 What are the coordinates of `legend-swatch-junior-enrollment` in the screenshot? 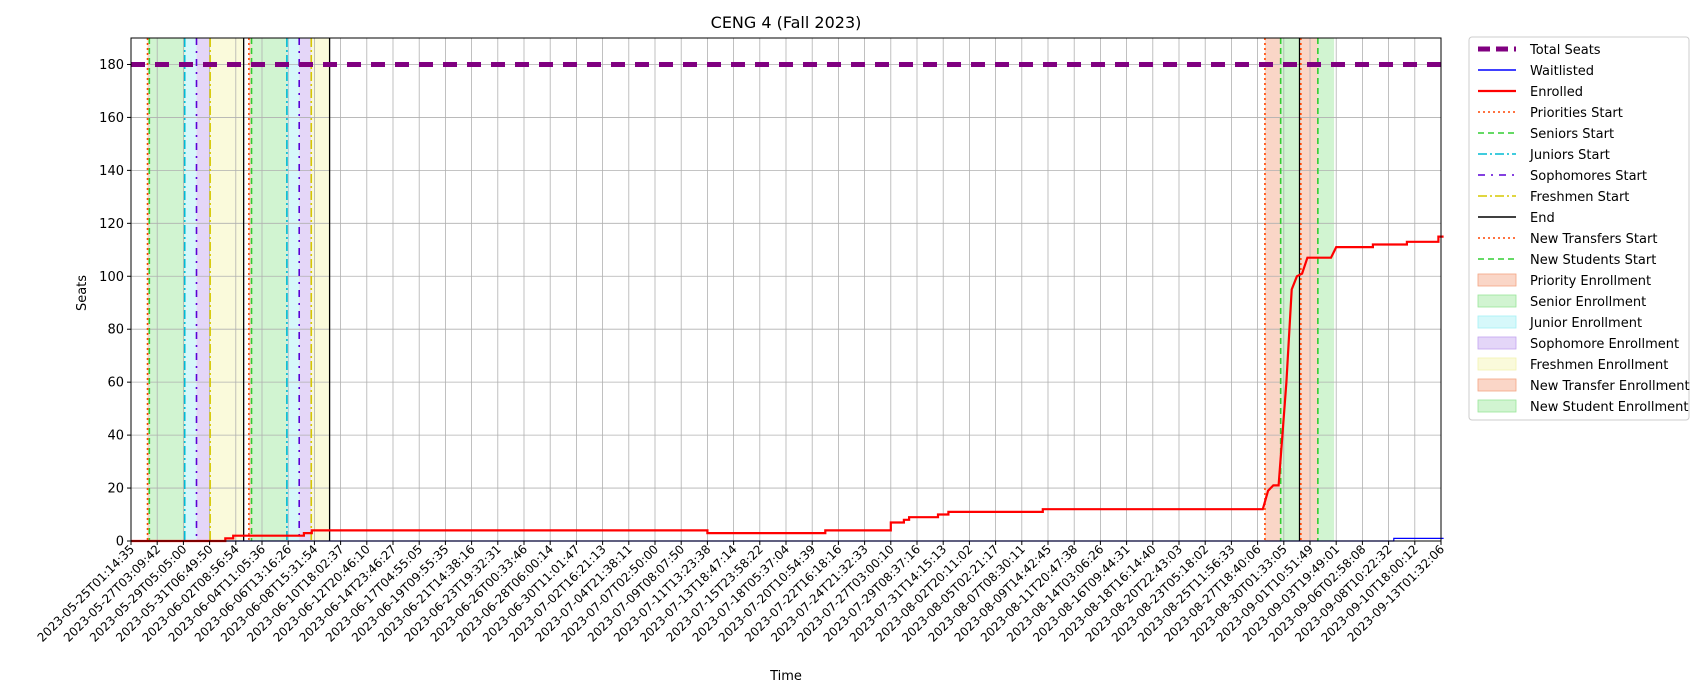 It's located at (1497, 322).